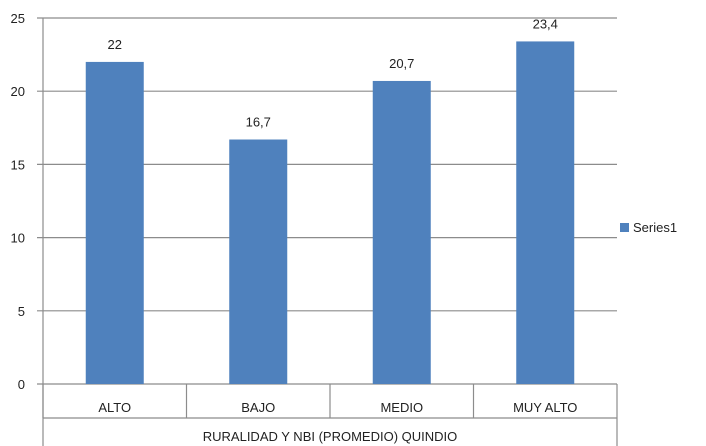 This screenshot has width=706, height=446. What do you see at coordinates (258, 122) in the screenshot?
I see `data-label: 16,7` at bounding box center [258, 122].